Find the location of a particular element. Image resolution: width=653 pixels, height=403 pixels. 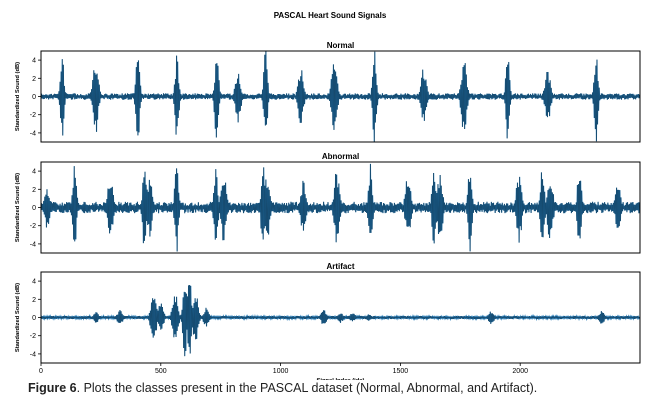

panel-title: Abnormal is located at coordinates (340, 156).